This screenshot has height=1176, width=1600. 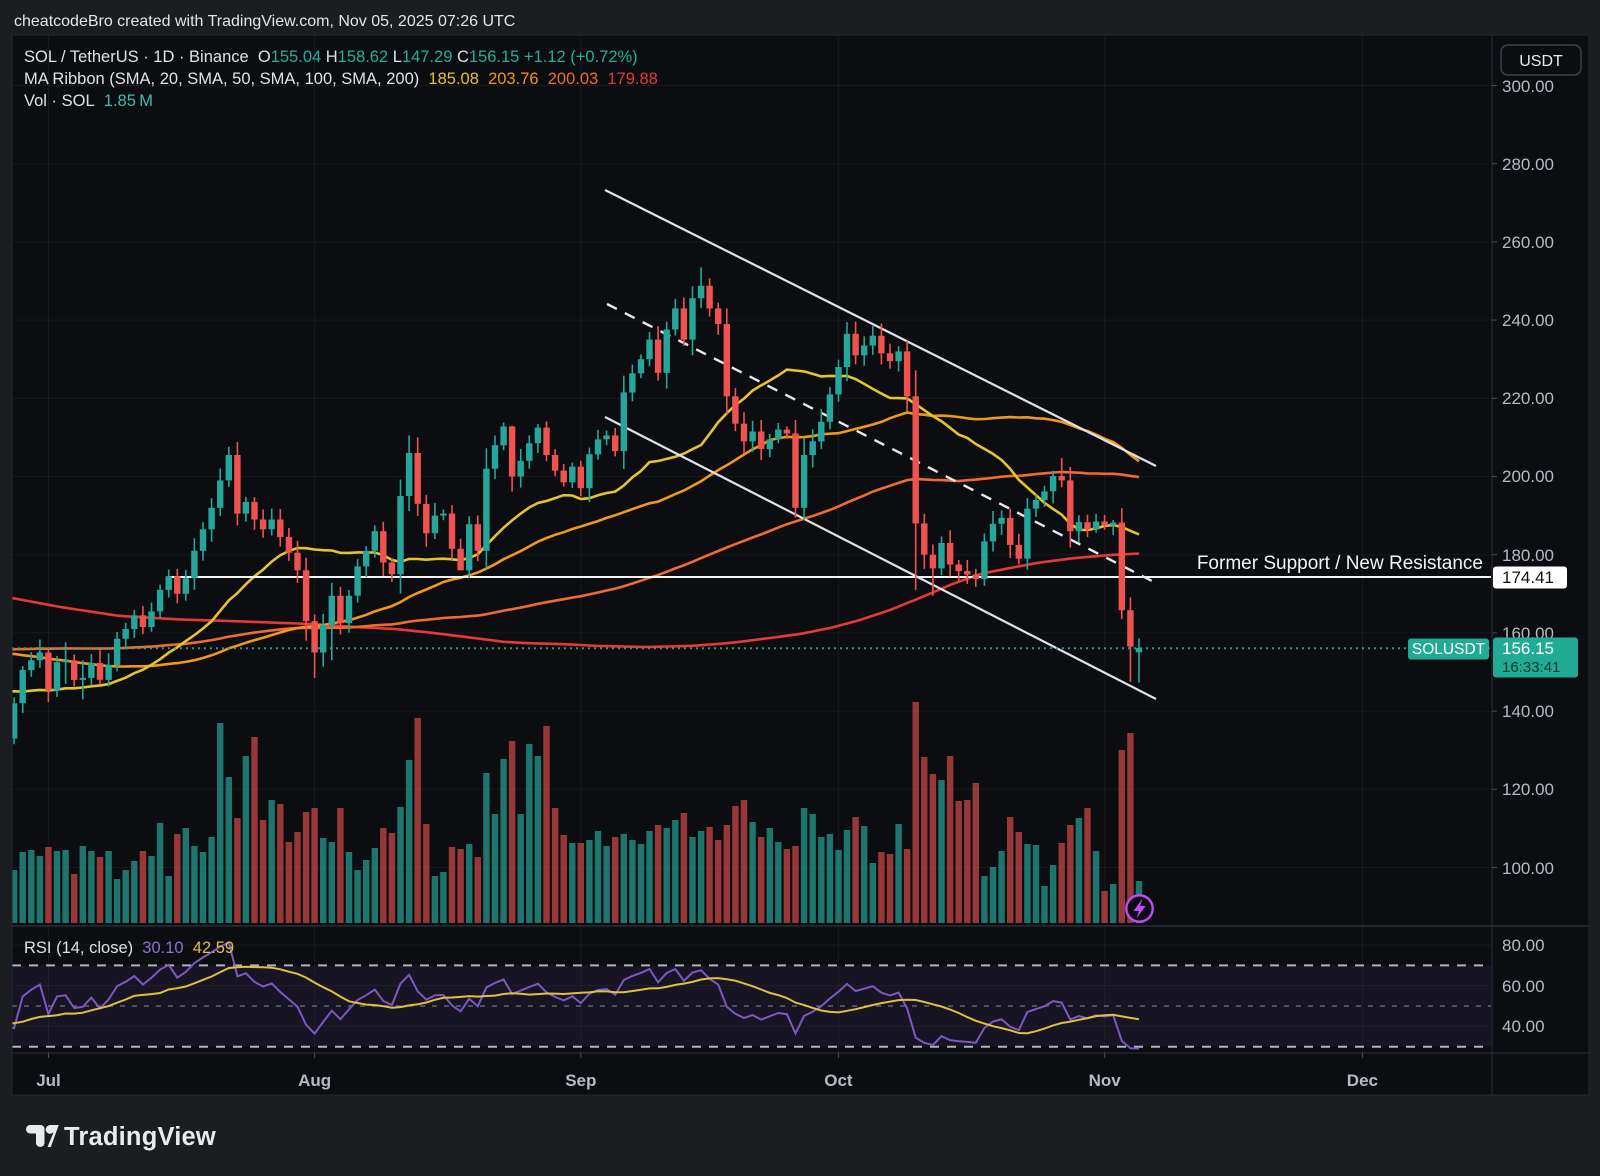 What do you see at coordinates (1528, 398) in the screenshot?
I see `svg-text: 220.00` at bounding box center [1528, 398].